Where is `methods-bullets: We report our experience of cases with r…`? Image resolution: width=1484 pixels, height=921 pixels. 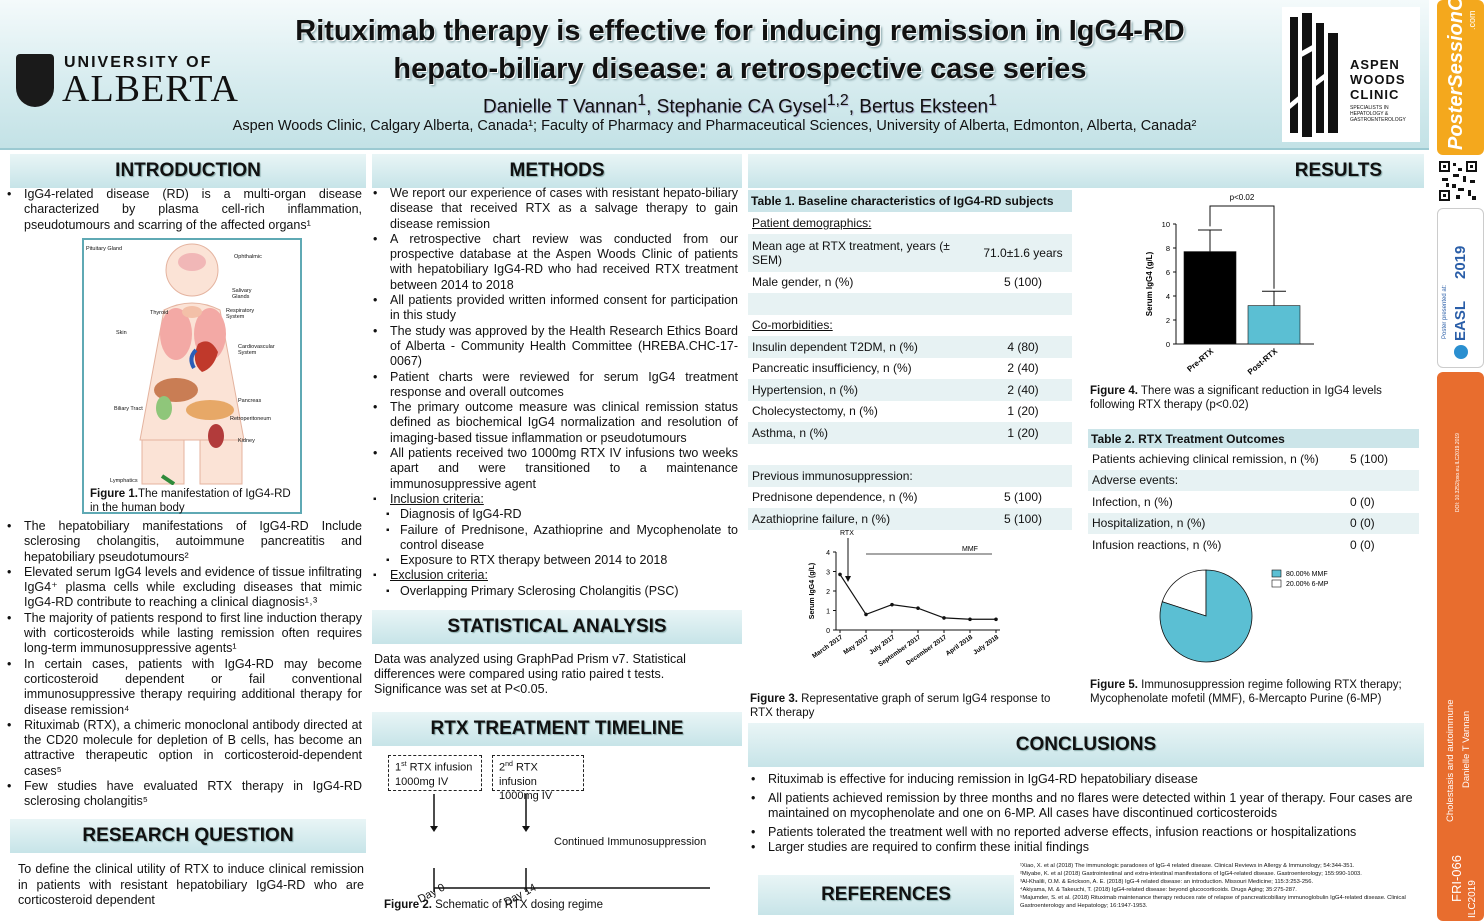 methods-bullets: We report our experience of cases with r… is located at coordinates (554, 392).